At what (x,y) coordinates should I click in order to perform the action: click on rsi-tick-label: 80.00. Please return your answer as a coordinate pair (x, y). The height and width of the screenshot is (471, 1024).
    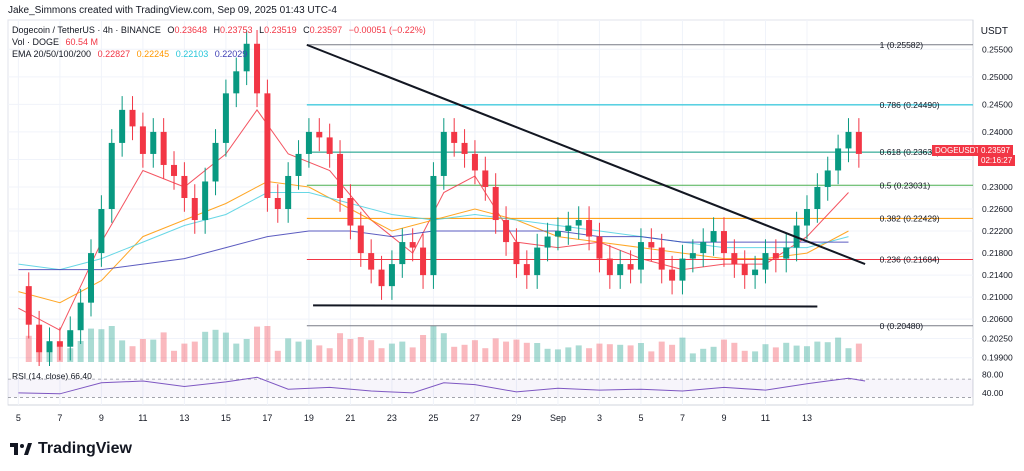
    Looking at the image, I should click on (993, 375).